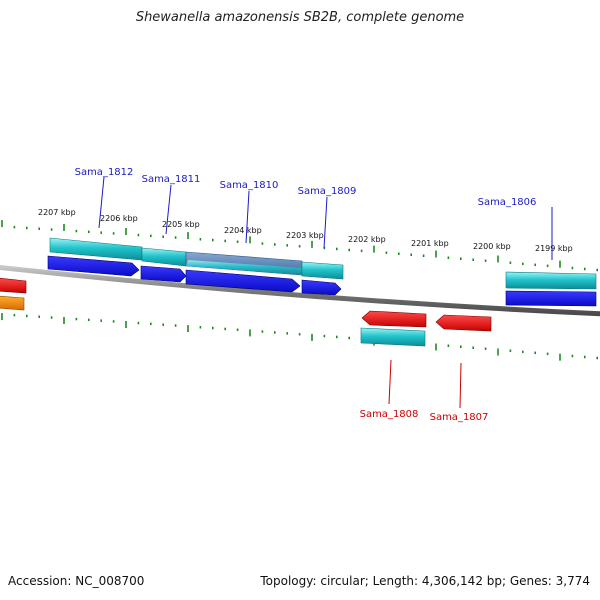  Describe the element at coordinates (389, 414) in the screenshot. I see `gene-label-sama-1808: Sama_1808` at that location.